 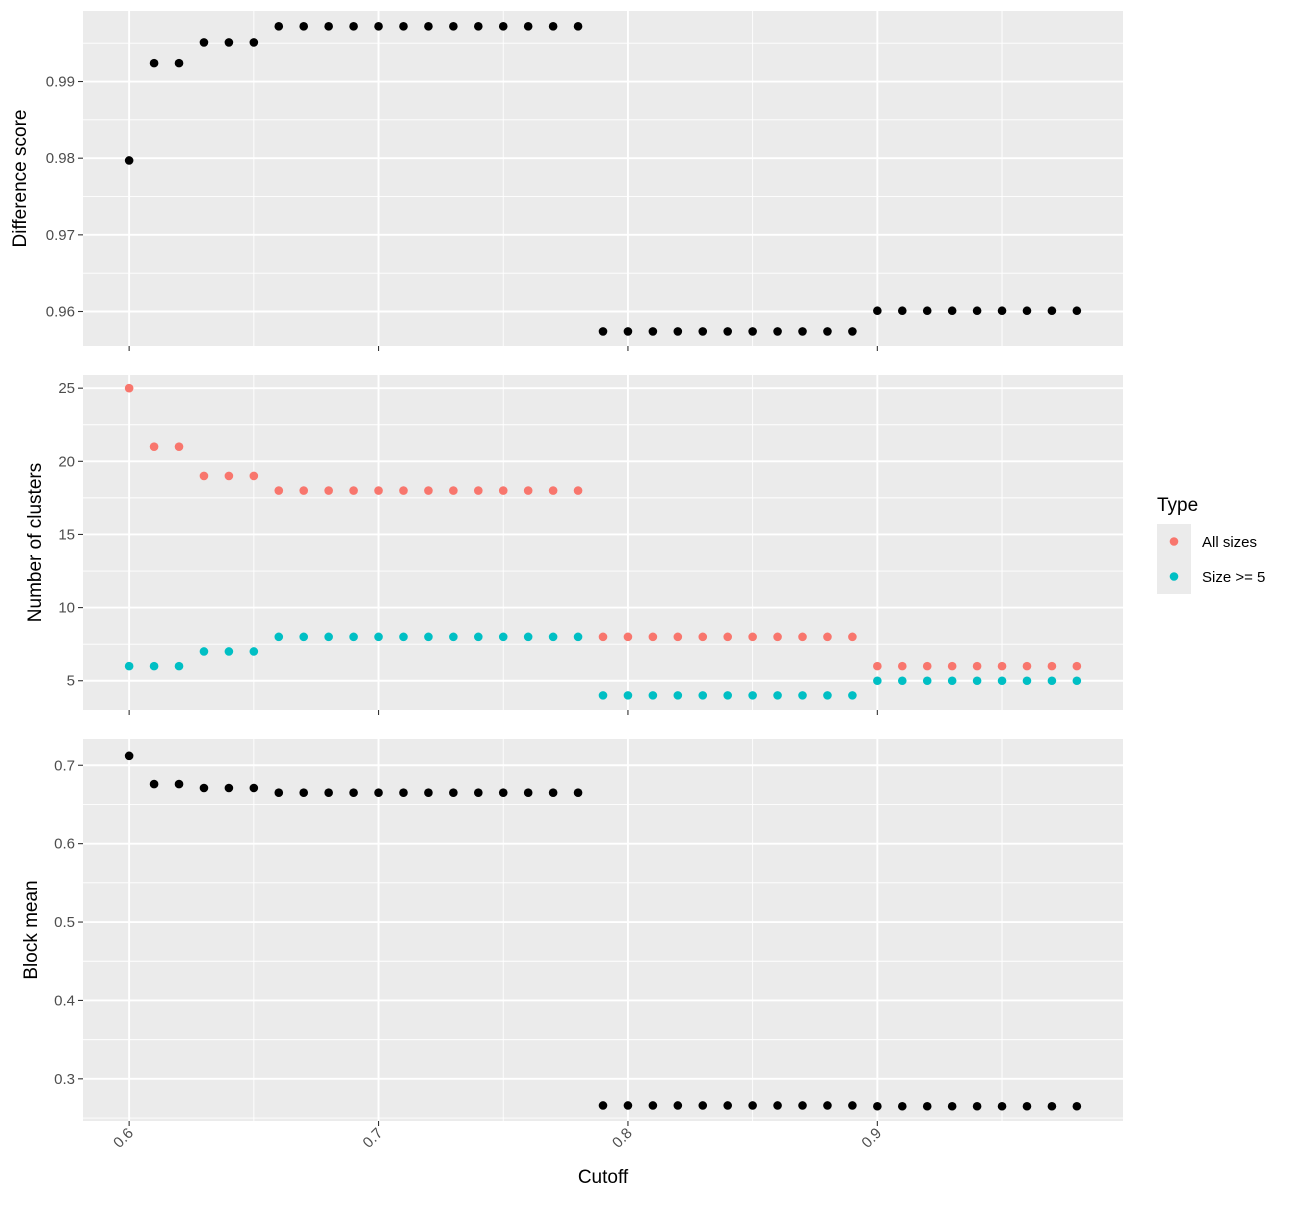 I want to click on legend: Type All sizes Size >= 5, so click(x=1211, y=544).